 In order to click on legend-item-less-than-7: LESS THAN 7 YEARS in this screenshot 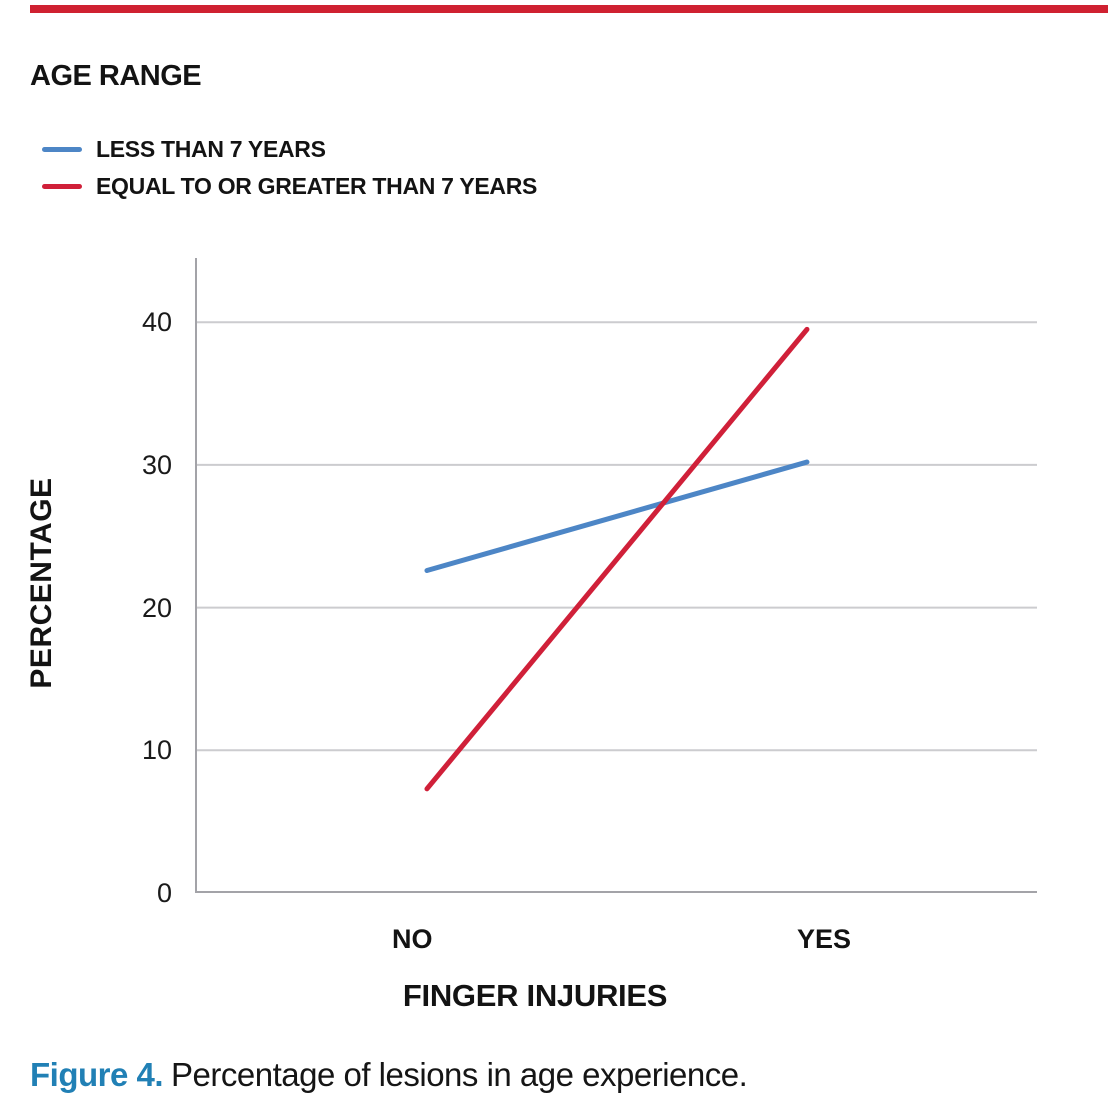, I will do `click(184, 149)`.